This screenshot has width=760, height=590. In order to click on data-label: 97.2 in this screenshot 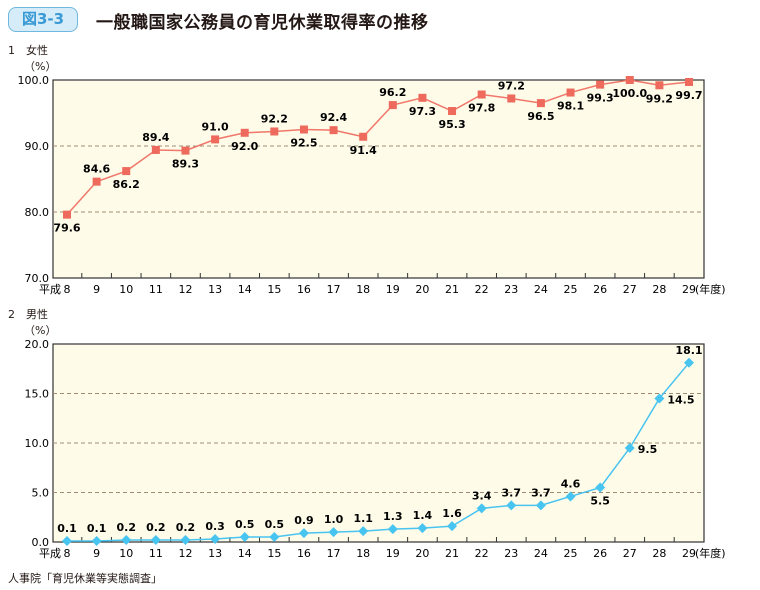, I will do `click(511, 85)`.